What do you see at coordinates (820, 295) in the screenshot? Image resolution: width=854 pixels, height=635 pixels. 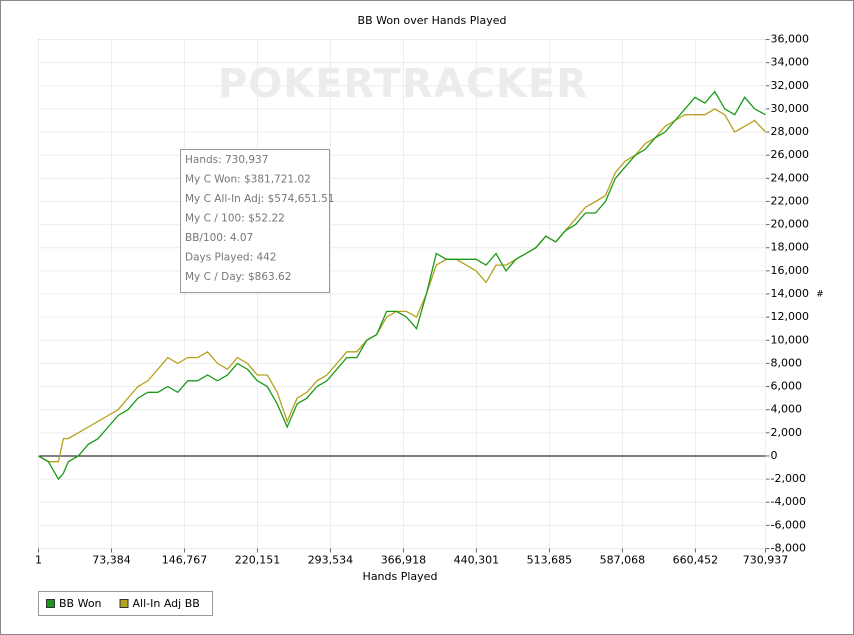 I see `y-axis-label: #` at bounding box center [820, 295].